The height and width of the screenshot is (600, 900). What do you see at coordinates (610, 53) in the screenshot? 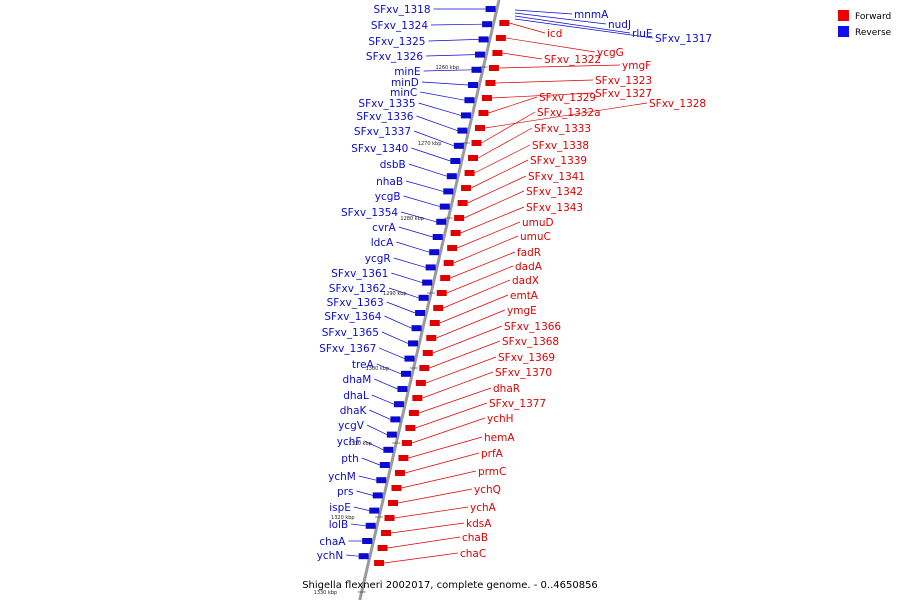
I see `forward-gene-label: ycgG` at bounding box center [610, 53].